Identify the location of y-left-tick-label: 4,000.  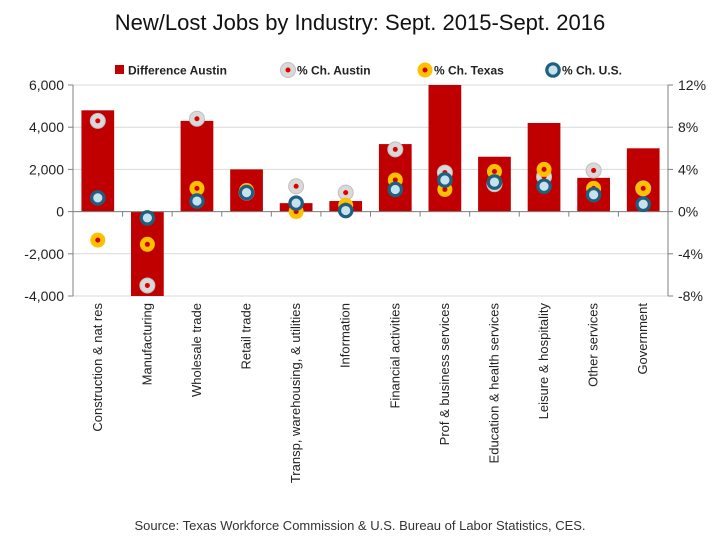
(46, 127).